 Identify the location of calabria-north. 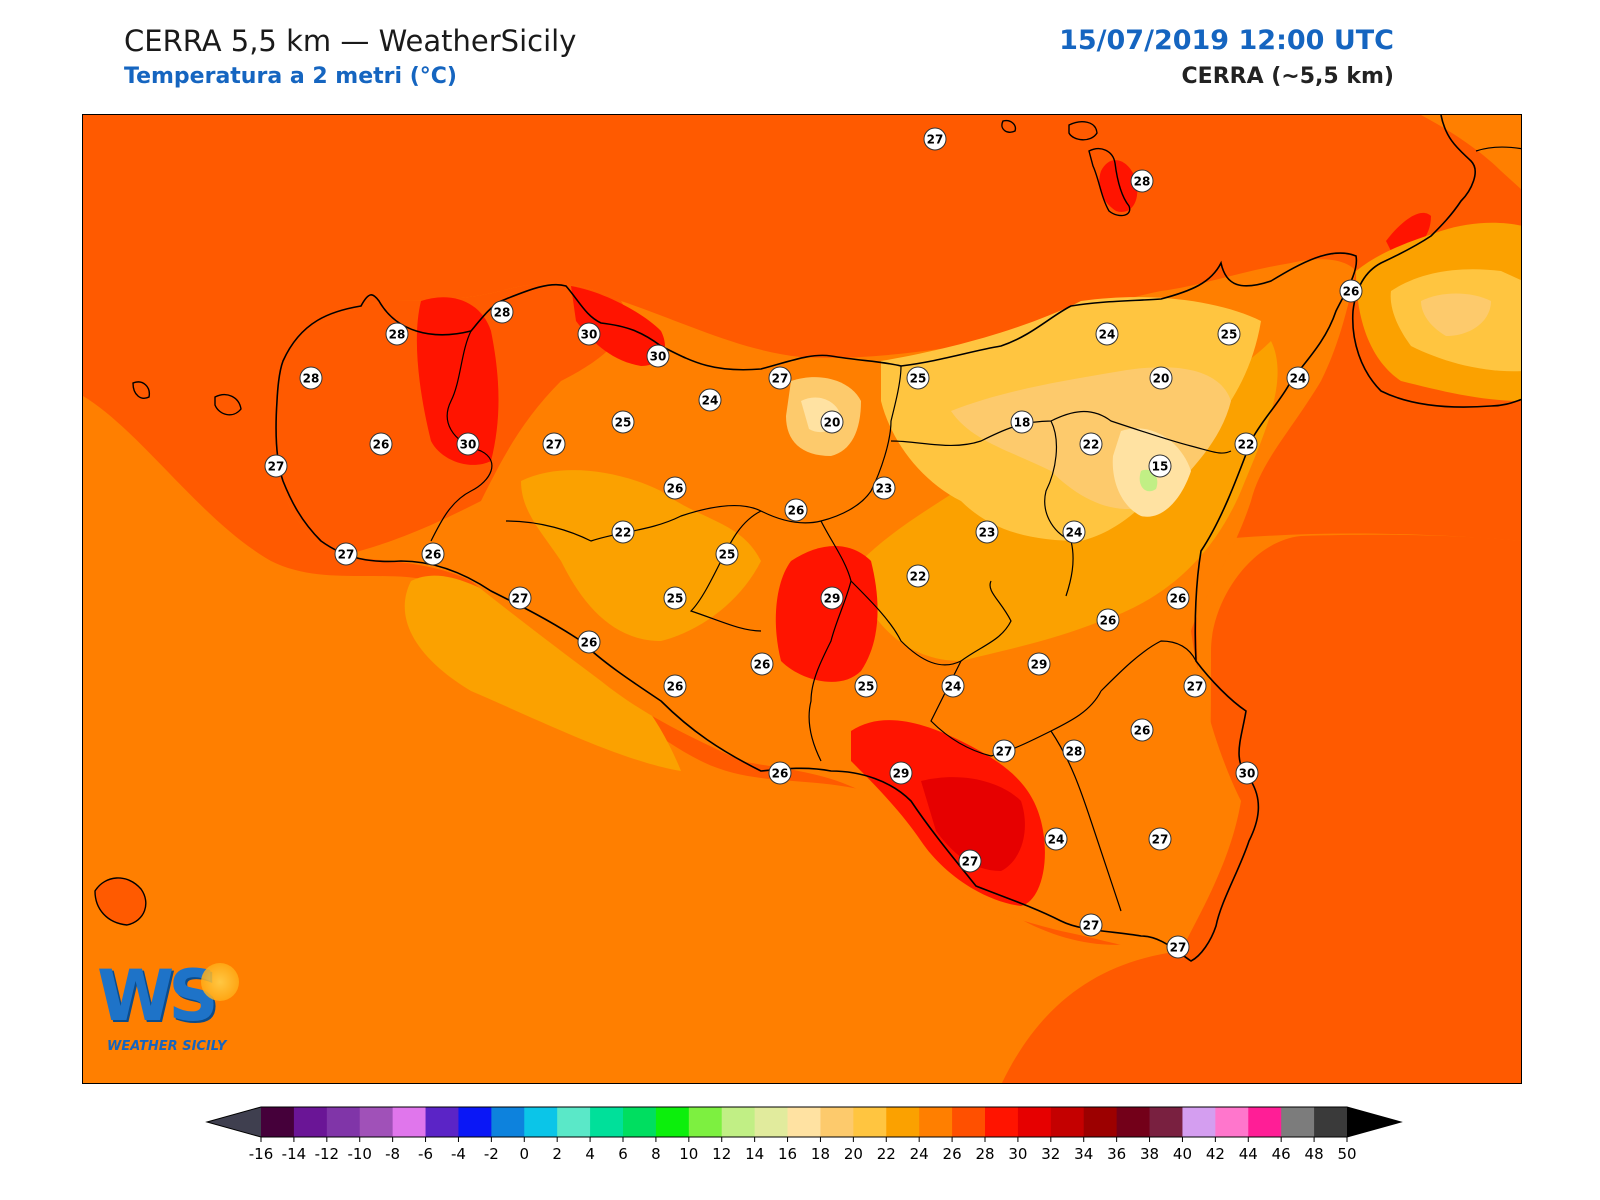
(1471, 152).